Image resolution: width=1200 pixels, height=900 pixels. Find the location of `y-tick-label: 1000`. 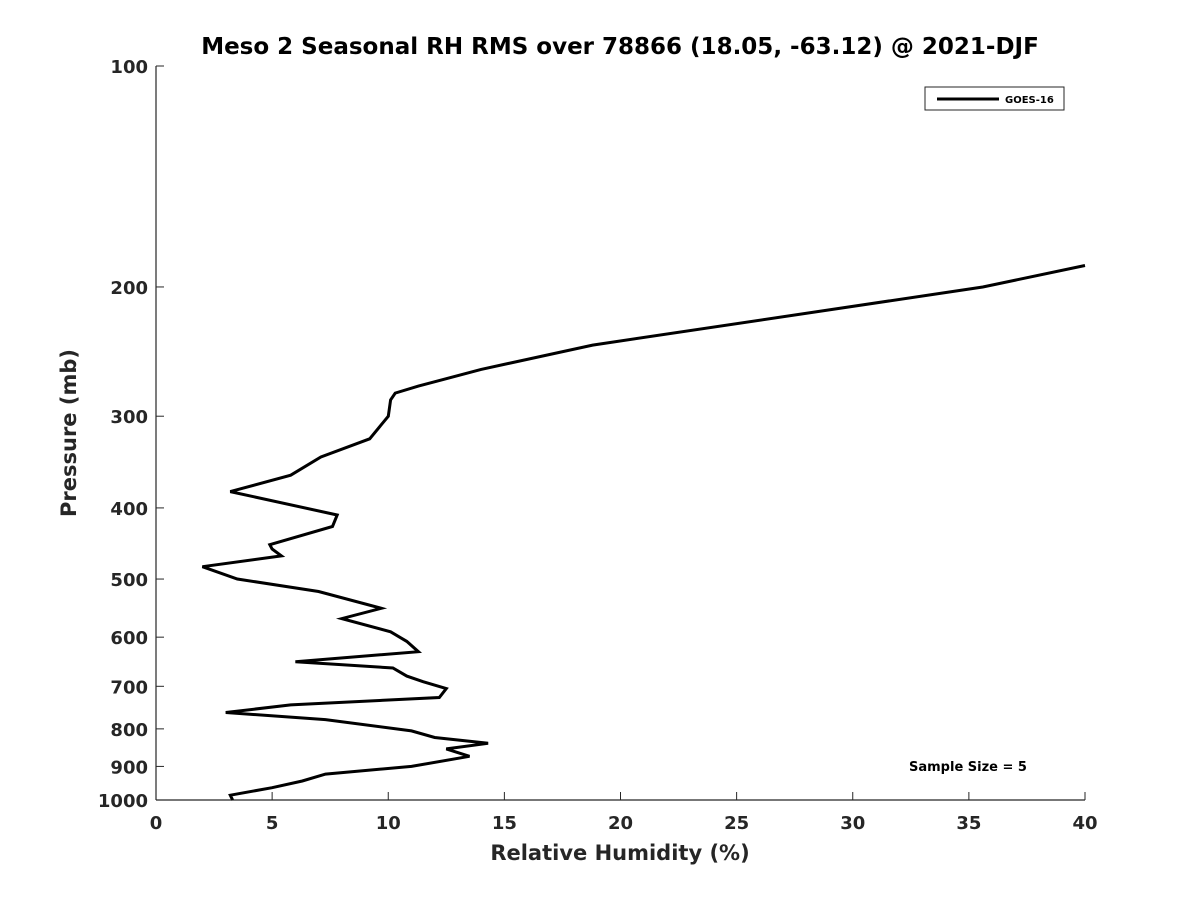

y-tick-label: 1000 is located at coordinates (123, 801).